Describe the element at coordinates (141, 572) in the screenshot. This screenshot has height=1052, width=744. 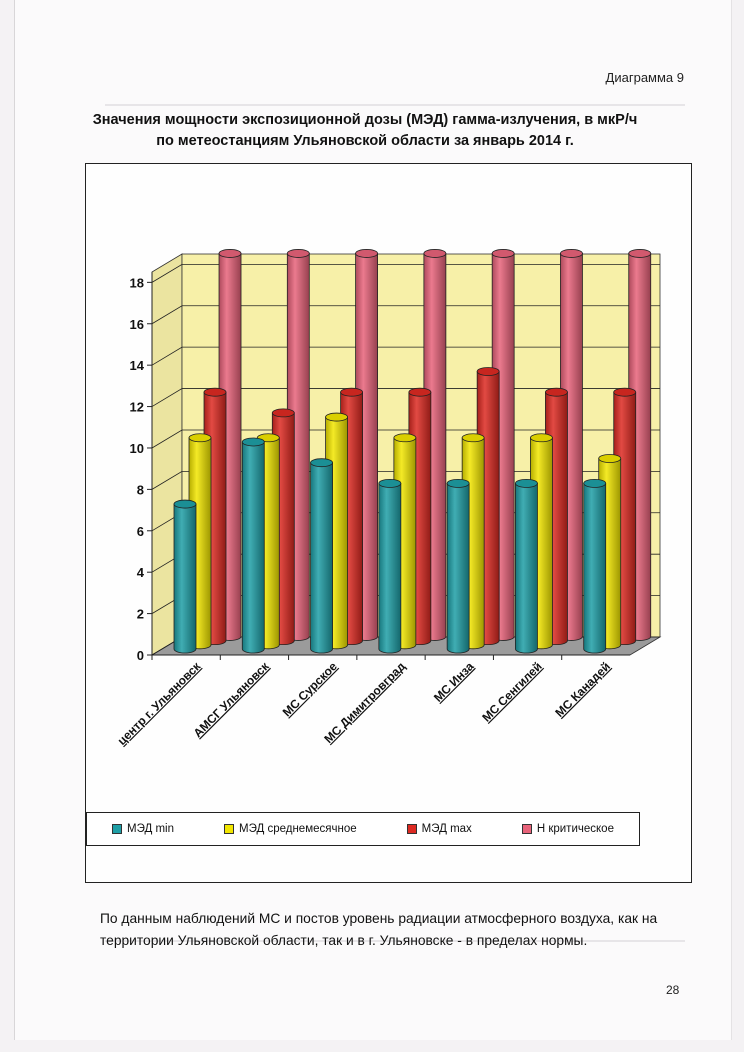
I see `y-tick-label: 4` at that location.